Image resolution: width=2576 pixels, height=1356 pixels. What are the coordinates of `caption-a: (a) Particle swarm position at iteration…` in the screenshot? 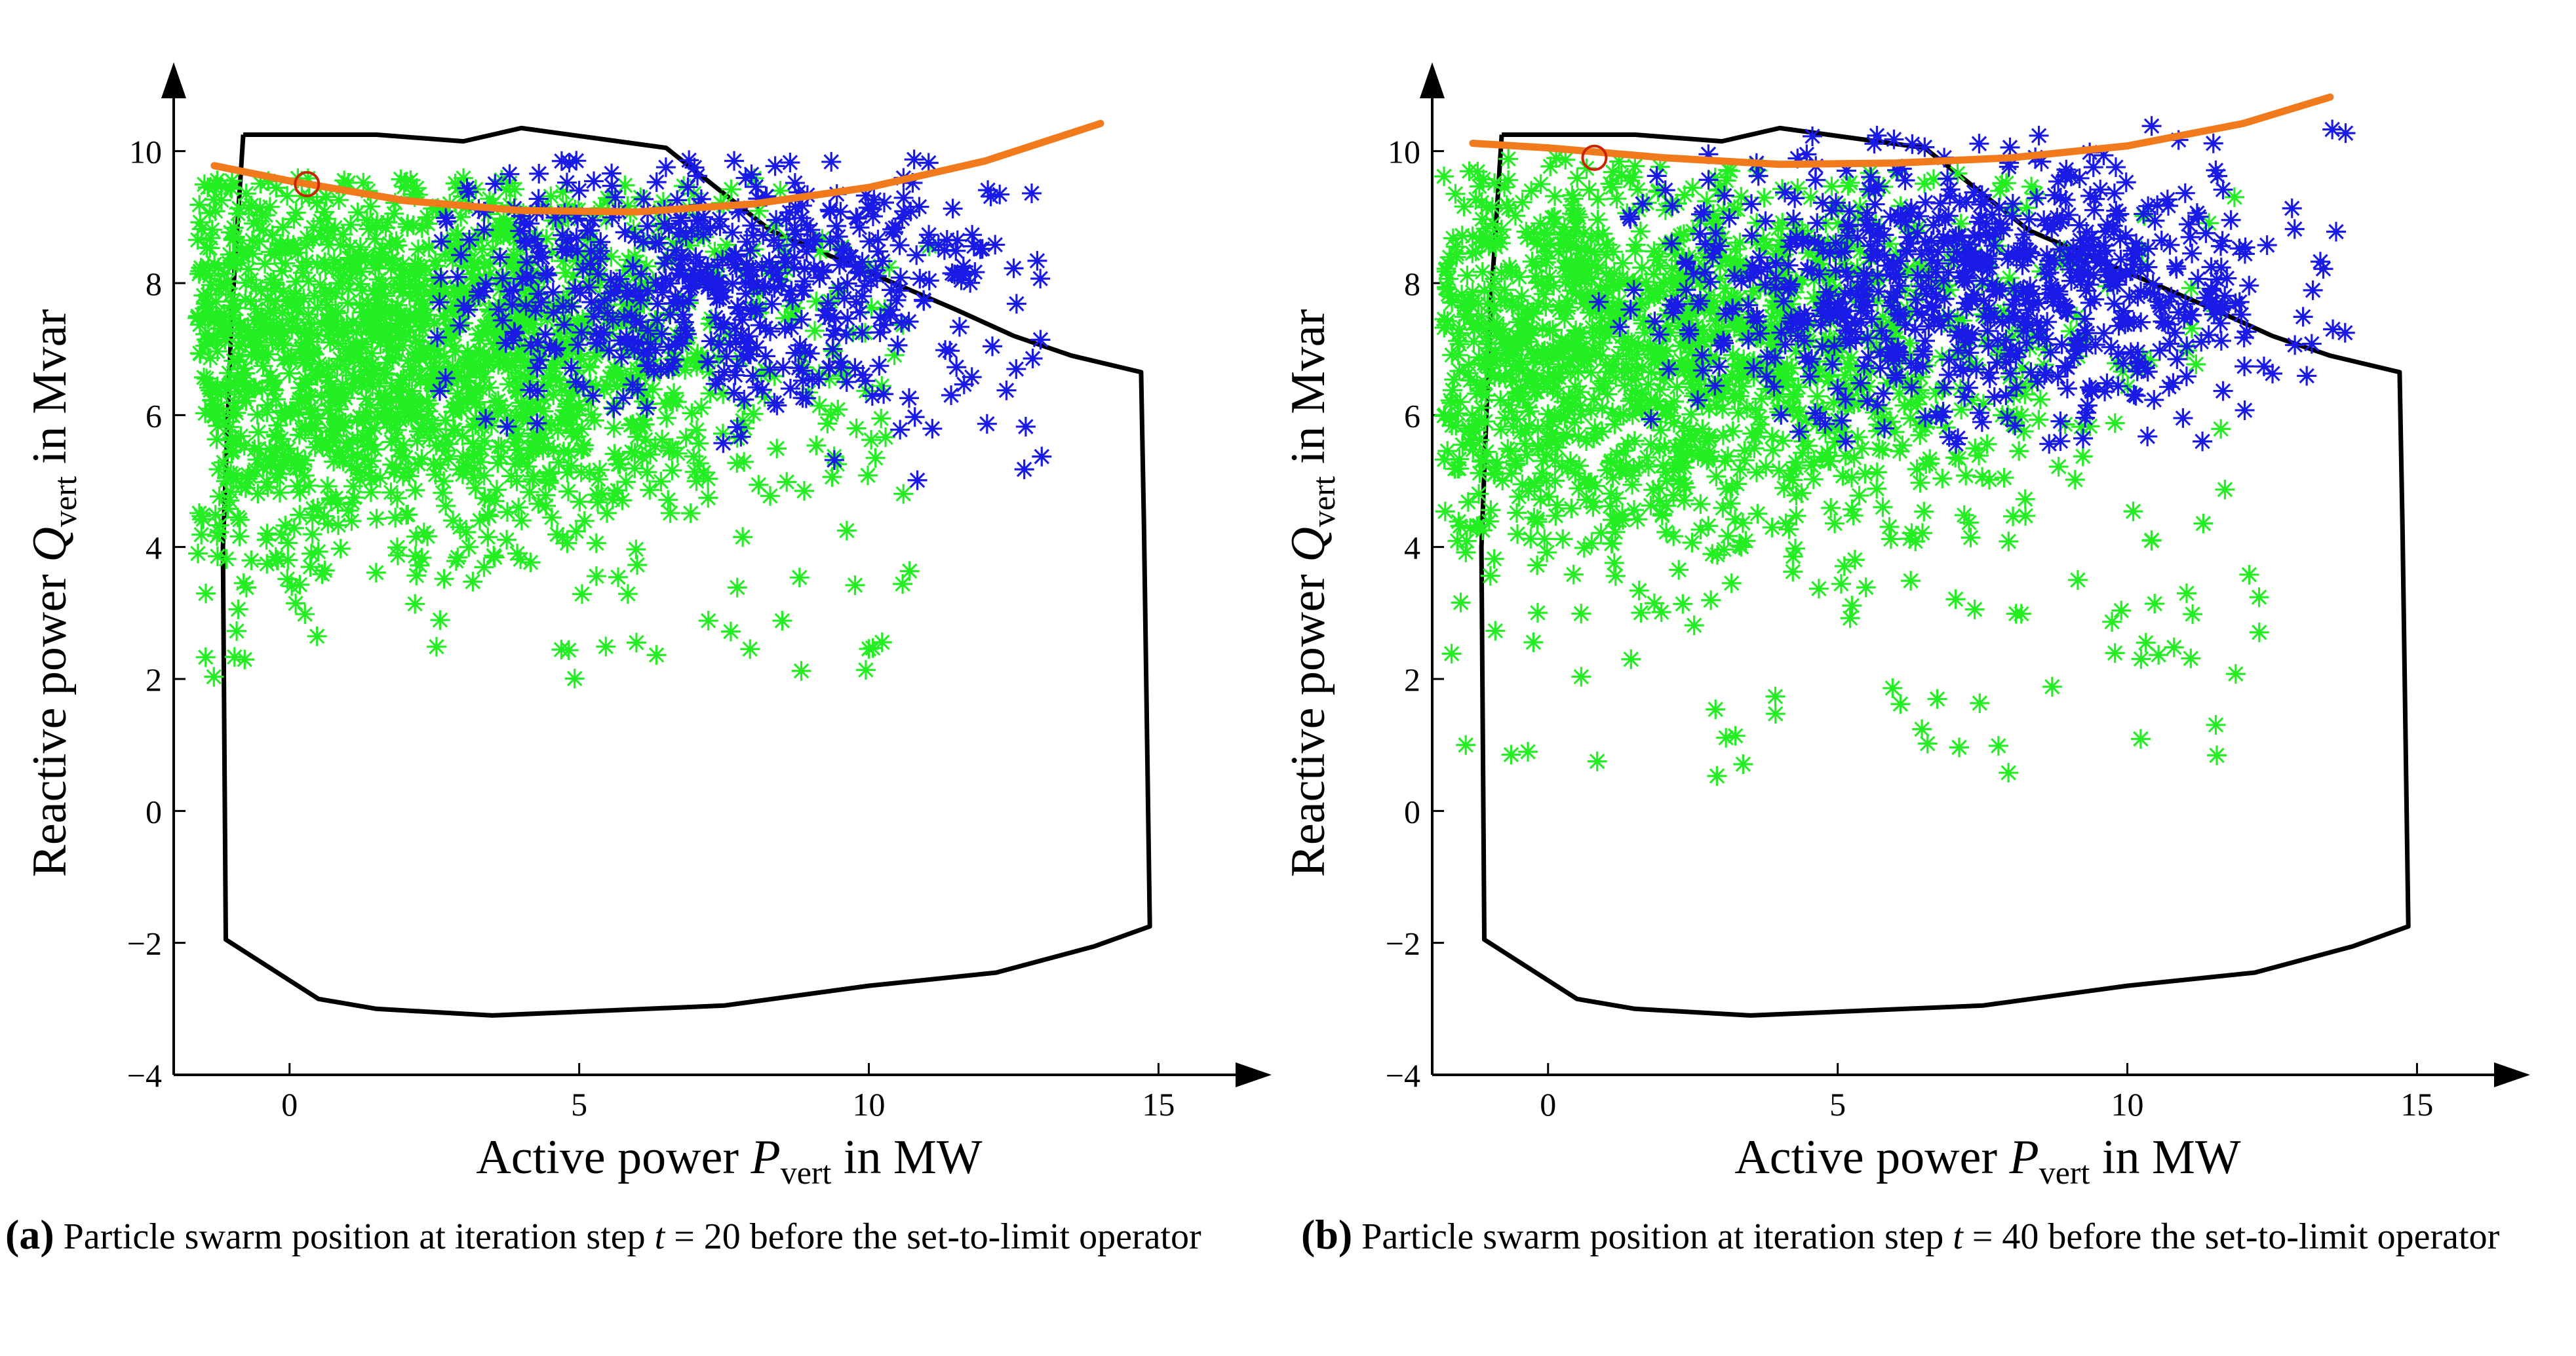 It's located at (647, 1235).